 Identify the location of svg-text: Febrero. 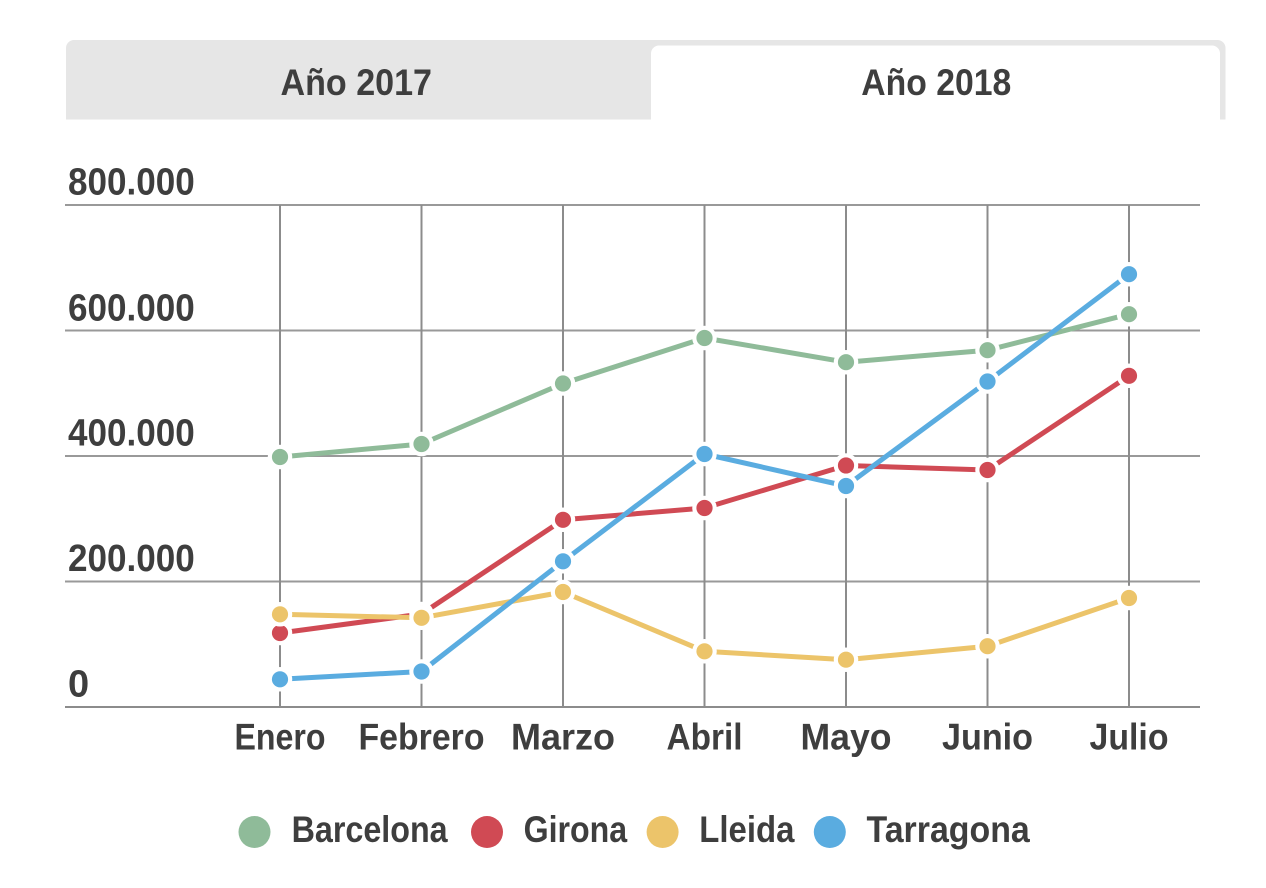
(422, 737).